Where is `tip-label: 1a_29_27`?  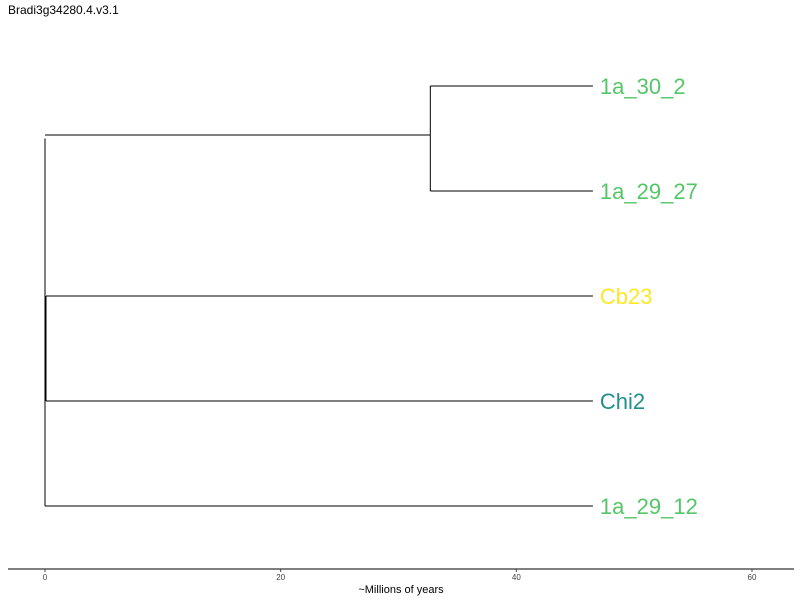 tip-label: 1a_29_27 is located at coordinates (649, 191).